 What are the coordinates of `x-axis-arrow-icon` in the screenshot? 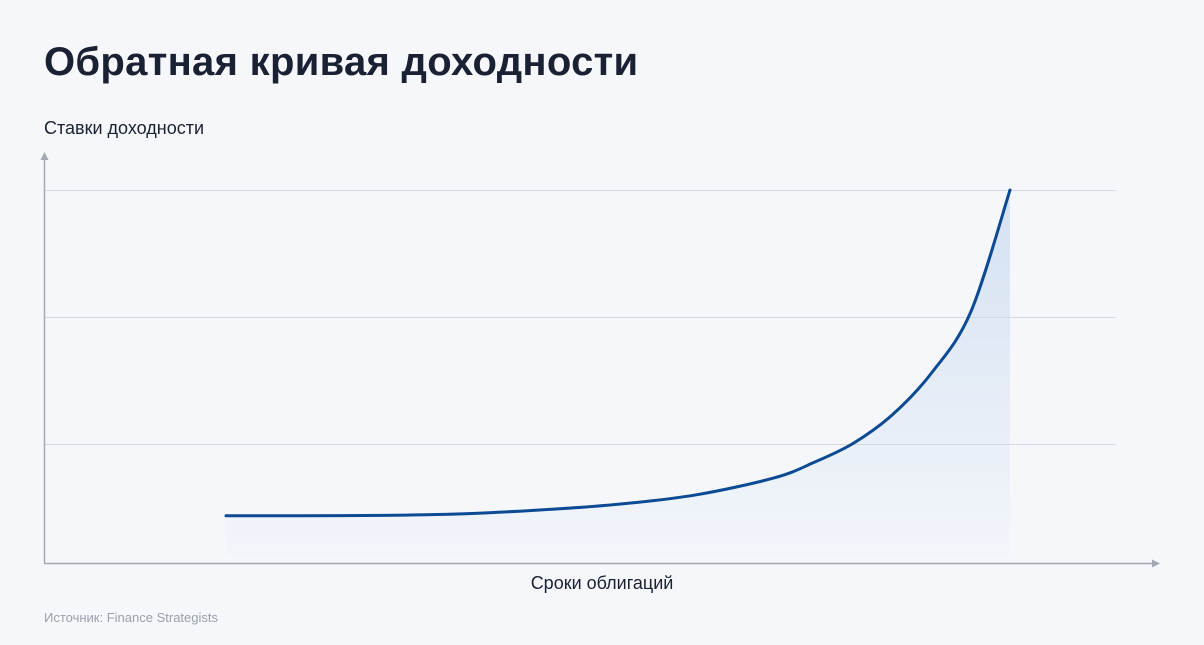 It's located at (1156, 563).